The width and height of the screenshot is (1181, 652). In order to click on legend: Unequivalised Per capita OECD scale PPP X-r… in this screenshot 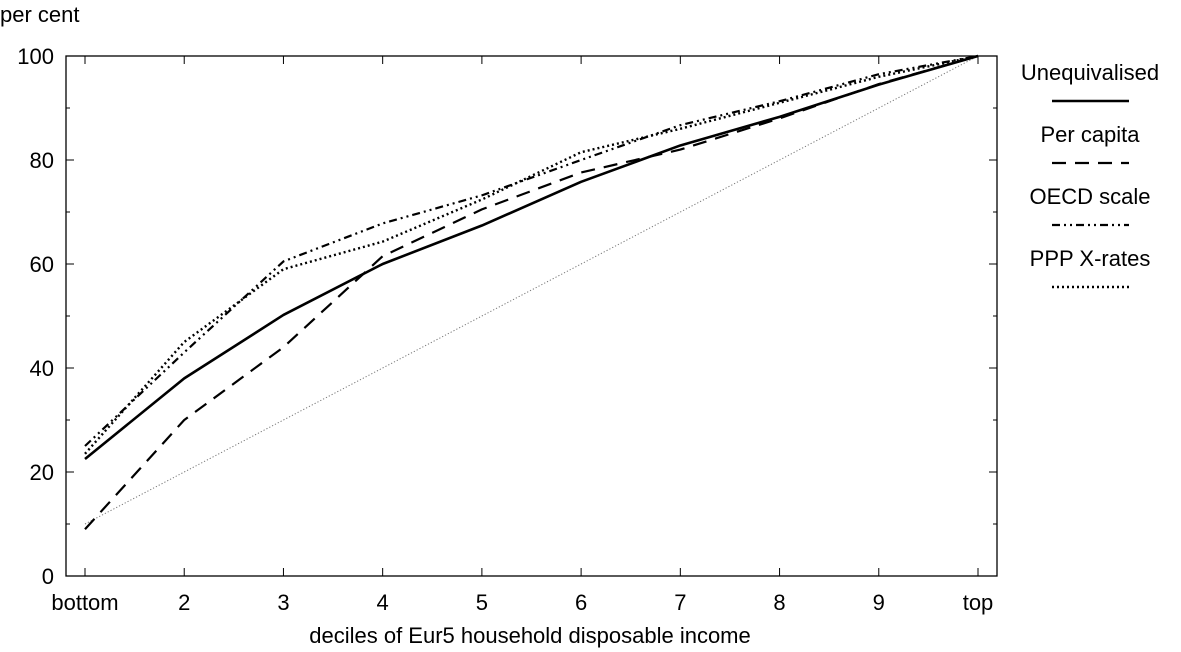, I will do `click(1090, 174)`.